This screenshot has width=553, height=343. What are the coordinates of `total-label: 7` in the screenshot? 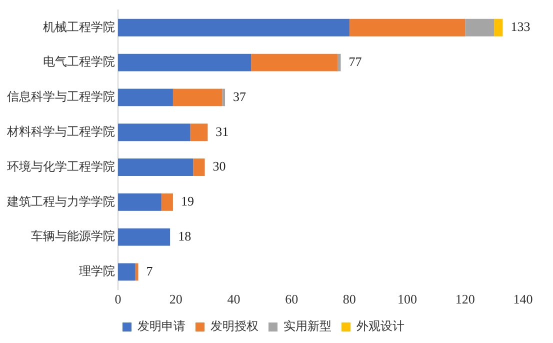 It's located at (150, 270).